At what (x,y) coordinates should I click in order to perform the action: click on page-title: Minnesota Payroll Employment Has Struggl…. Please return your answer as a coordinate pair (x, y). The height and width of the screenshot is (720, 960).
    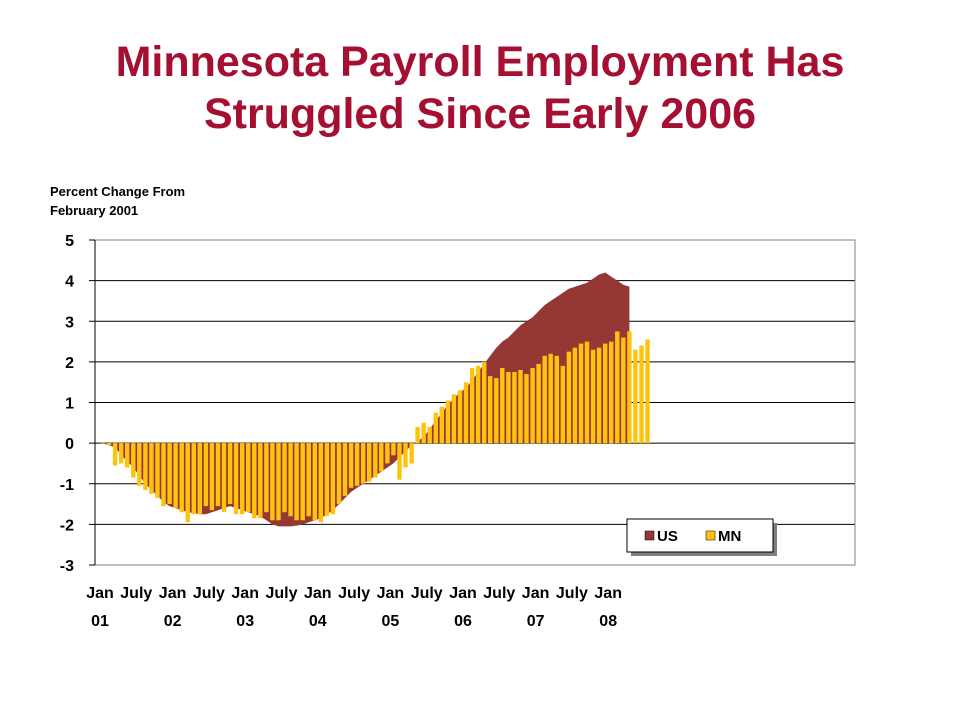
    Looking at the image, I should click on (480, 88).